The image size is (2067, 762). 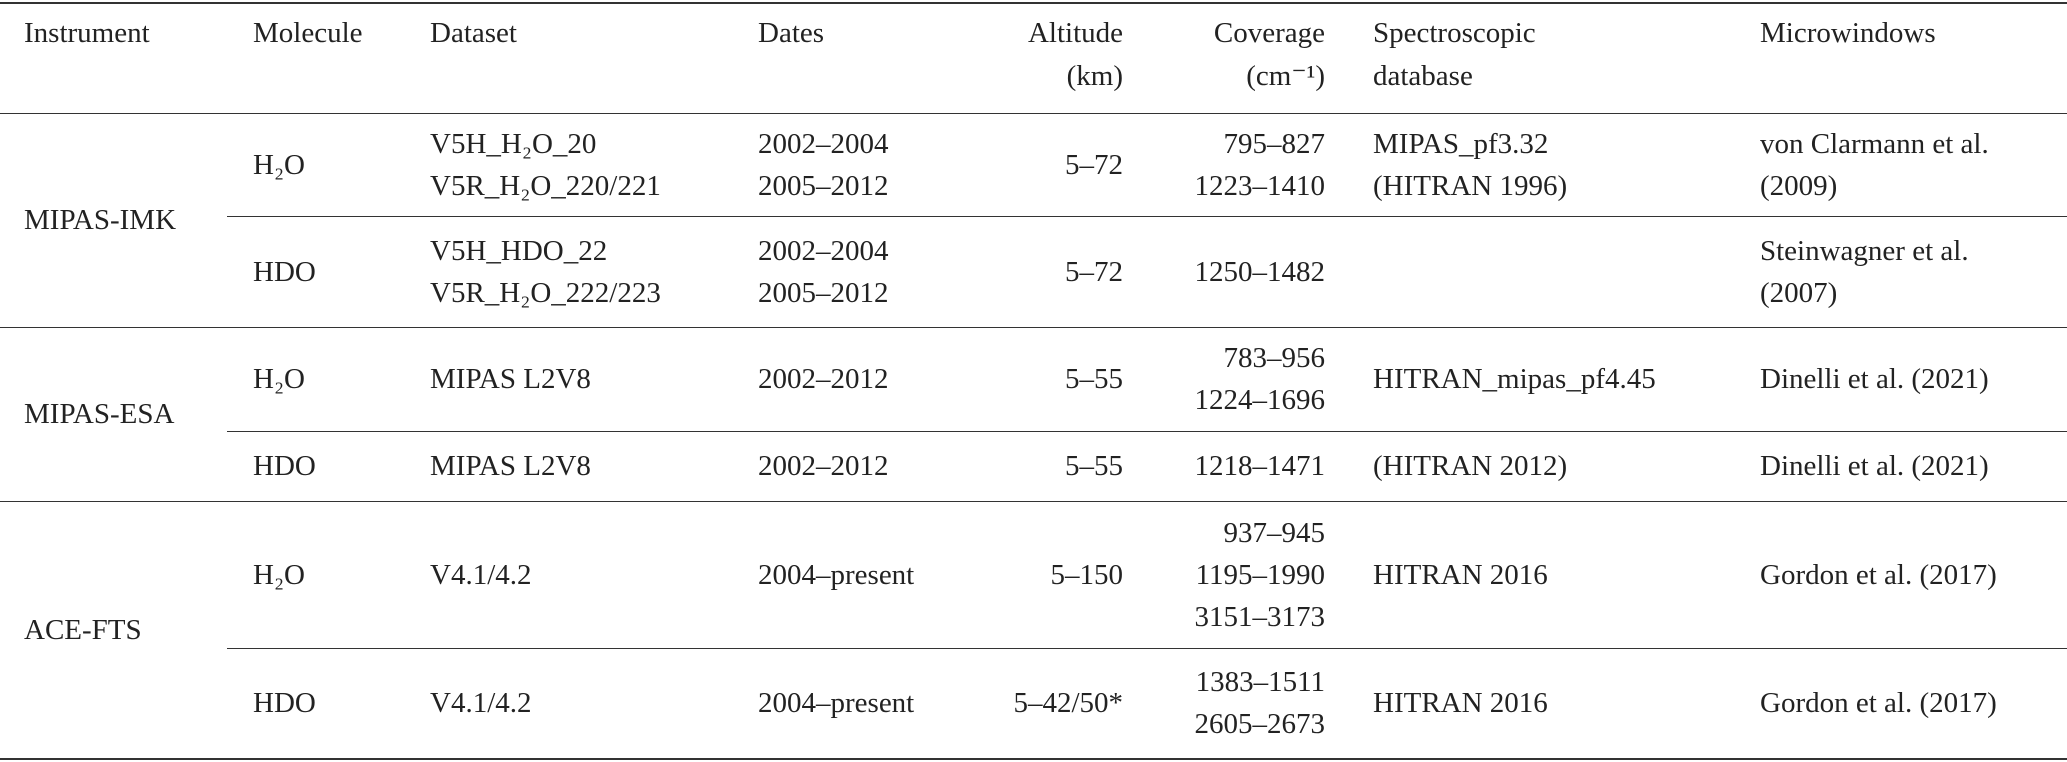 I want to click on header-cell: Instrument, so click(x=87, y=33).